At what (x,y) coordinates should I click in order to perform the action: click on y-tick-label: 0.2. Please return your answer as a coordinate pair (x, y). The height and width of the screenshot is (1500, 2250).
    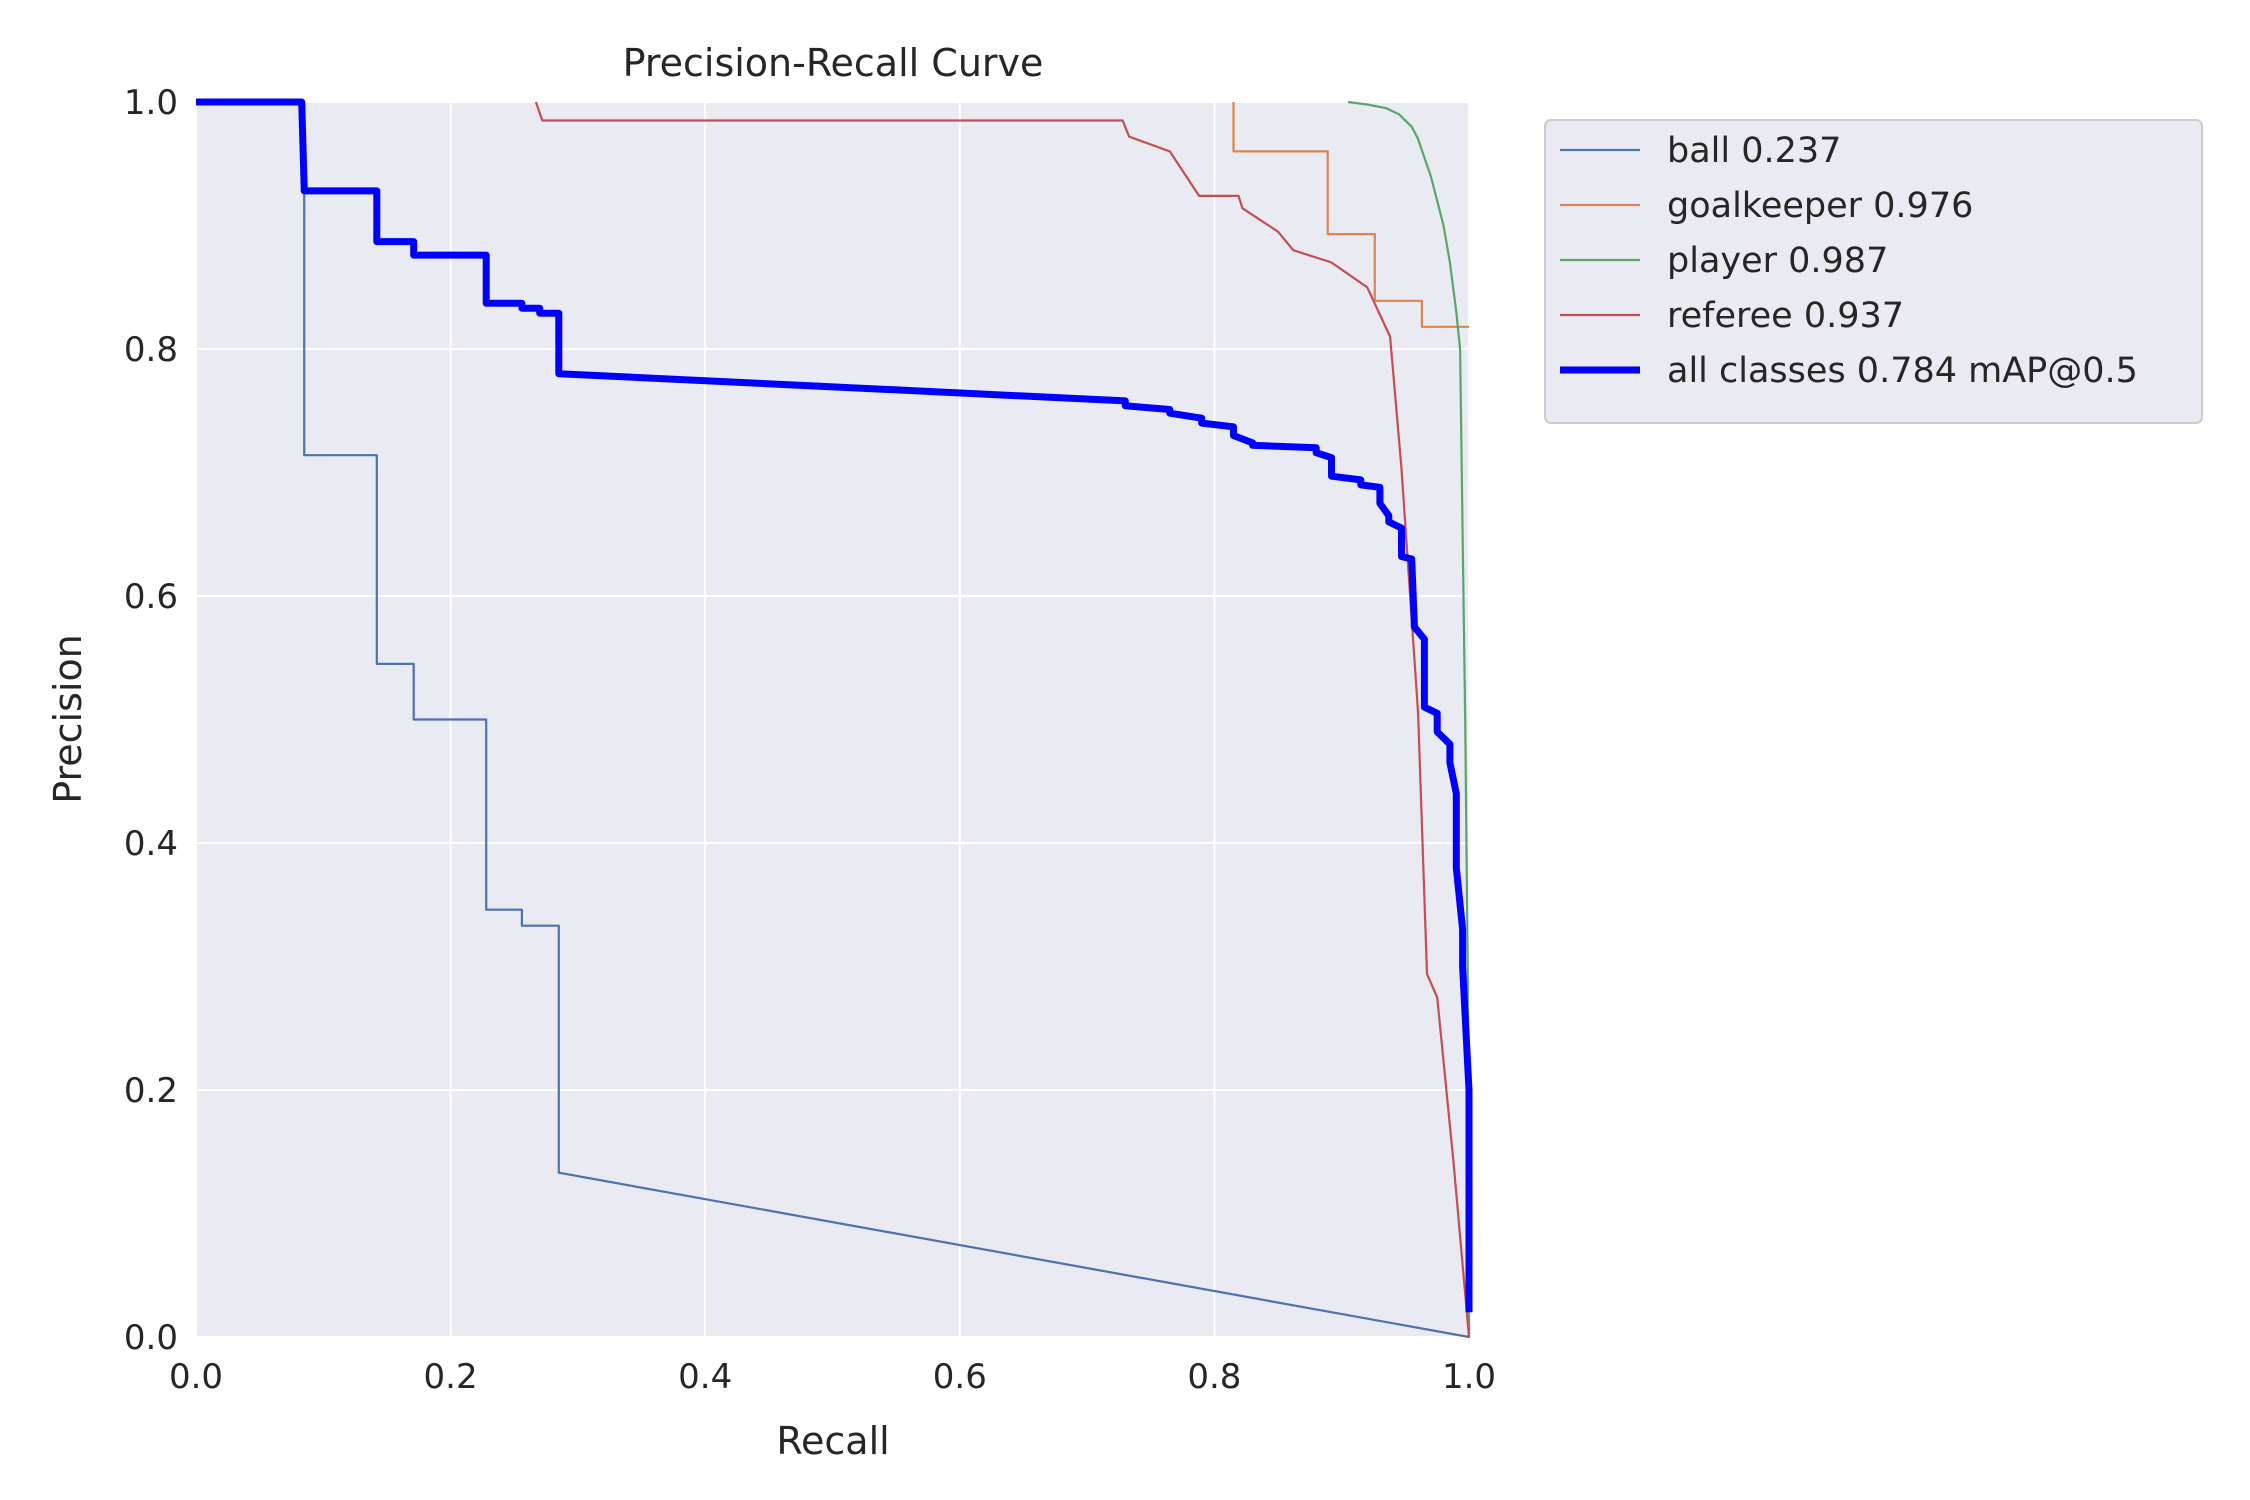
    Looking at the image, I should click on (151, 1091).